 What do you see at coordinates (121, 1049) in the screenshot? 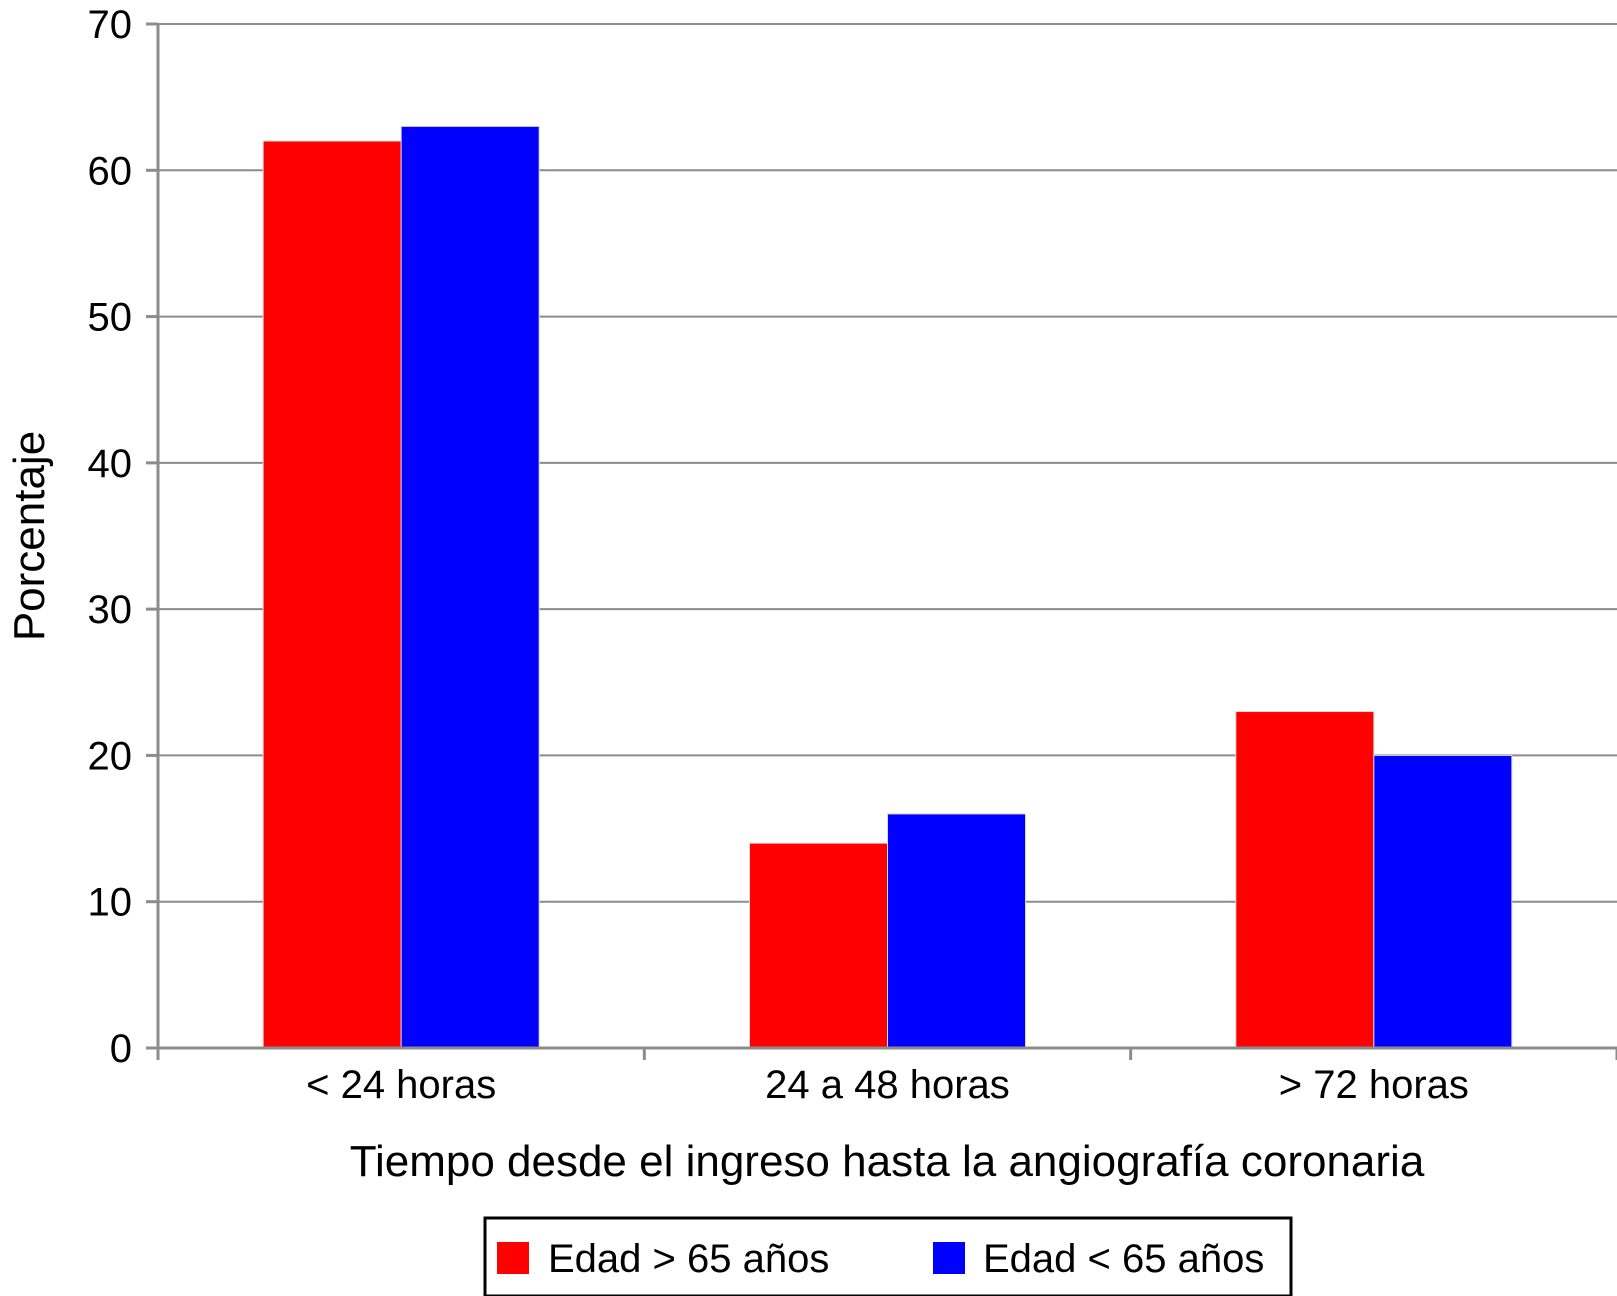
I see `y-tick-label: 0` at bounding box center [121, 1049].